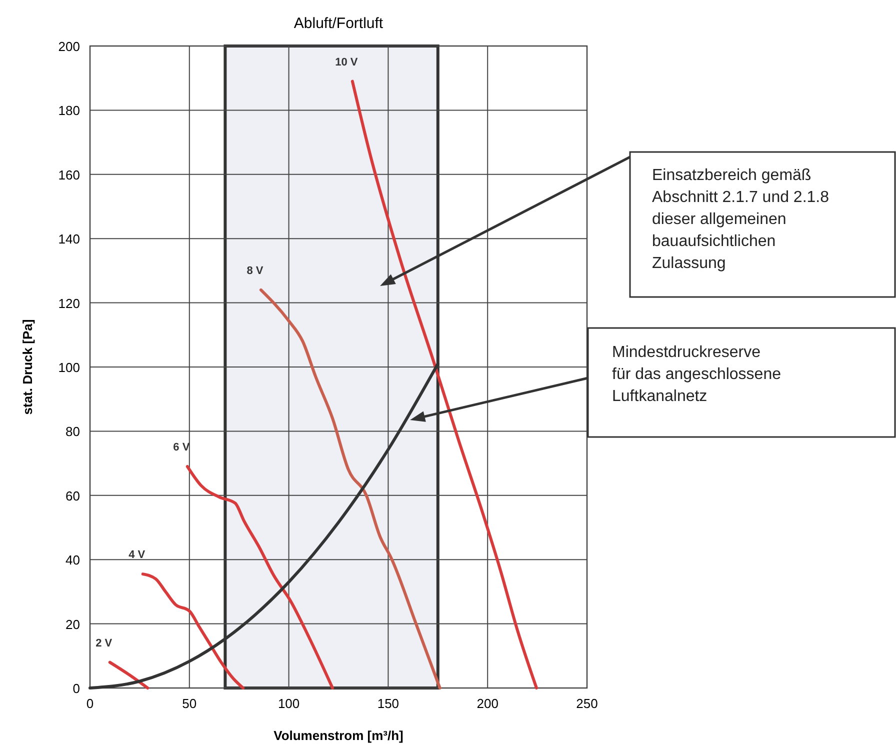  What do you see at coordinates (73, 432) in the screenshot?
I see `y-tick-label: 80` at bounding box center [73, 432].